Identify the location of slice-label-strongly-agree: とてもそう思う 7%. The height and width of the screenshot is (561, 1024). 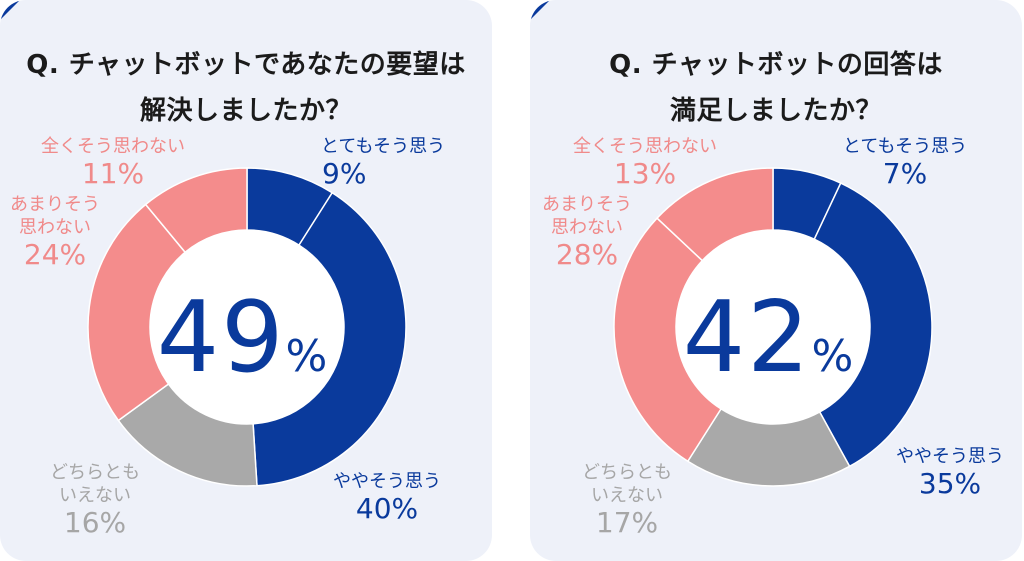
(905, 162).